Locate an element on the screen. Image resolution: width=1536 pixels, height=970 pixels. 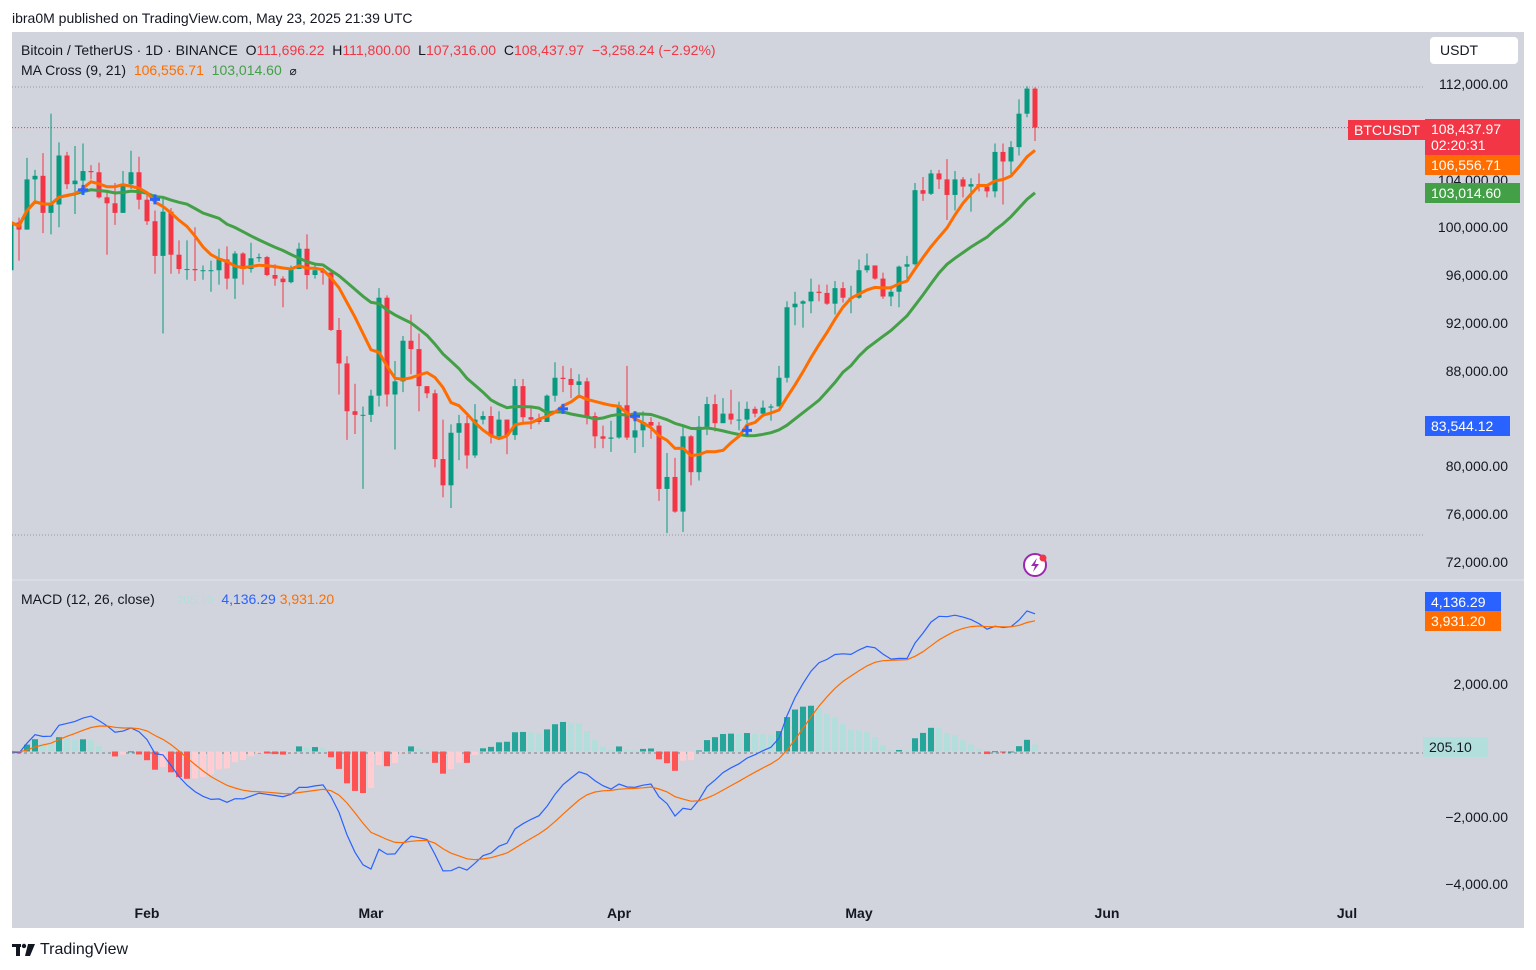
macd-tag: 4,136.29 is located at coordinates (1463, 602).